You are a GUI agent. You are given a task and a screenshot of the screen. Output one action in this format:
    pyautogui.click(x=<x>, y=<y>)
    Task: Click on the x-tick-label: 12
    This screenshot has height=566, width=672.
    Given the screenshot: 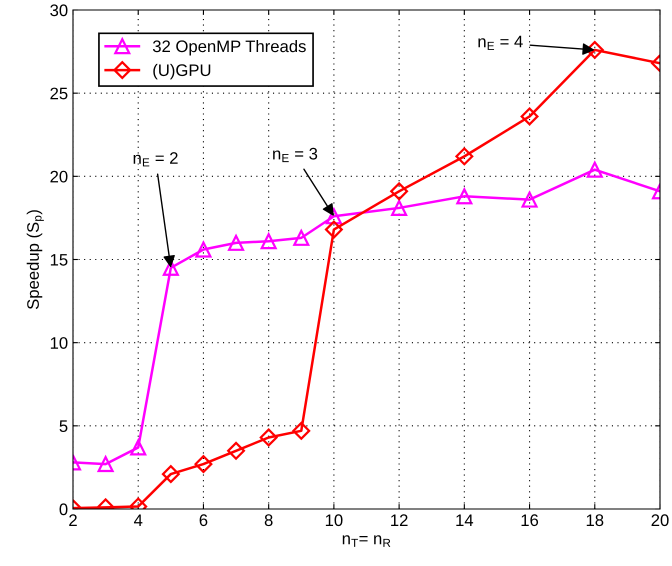 What is the action you would take?
    pyautogui.click(x=399, y=520)
    